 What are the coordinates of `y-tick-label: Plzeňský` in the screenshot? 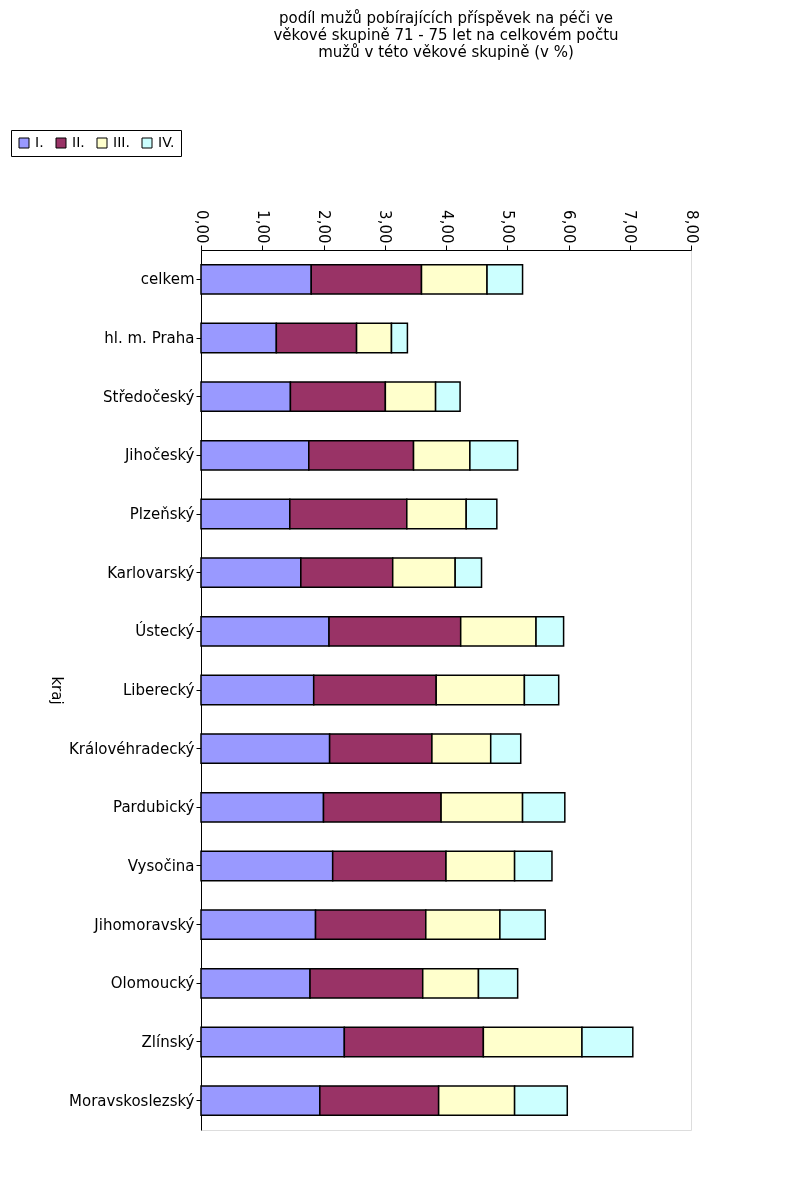 It's located at (162, 514).